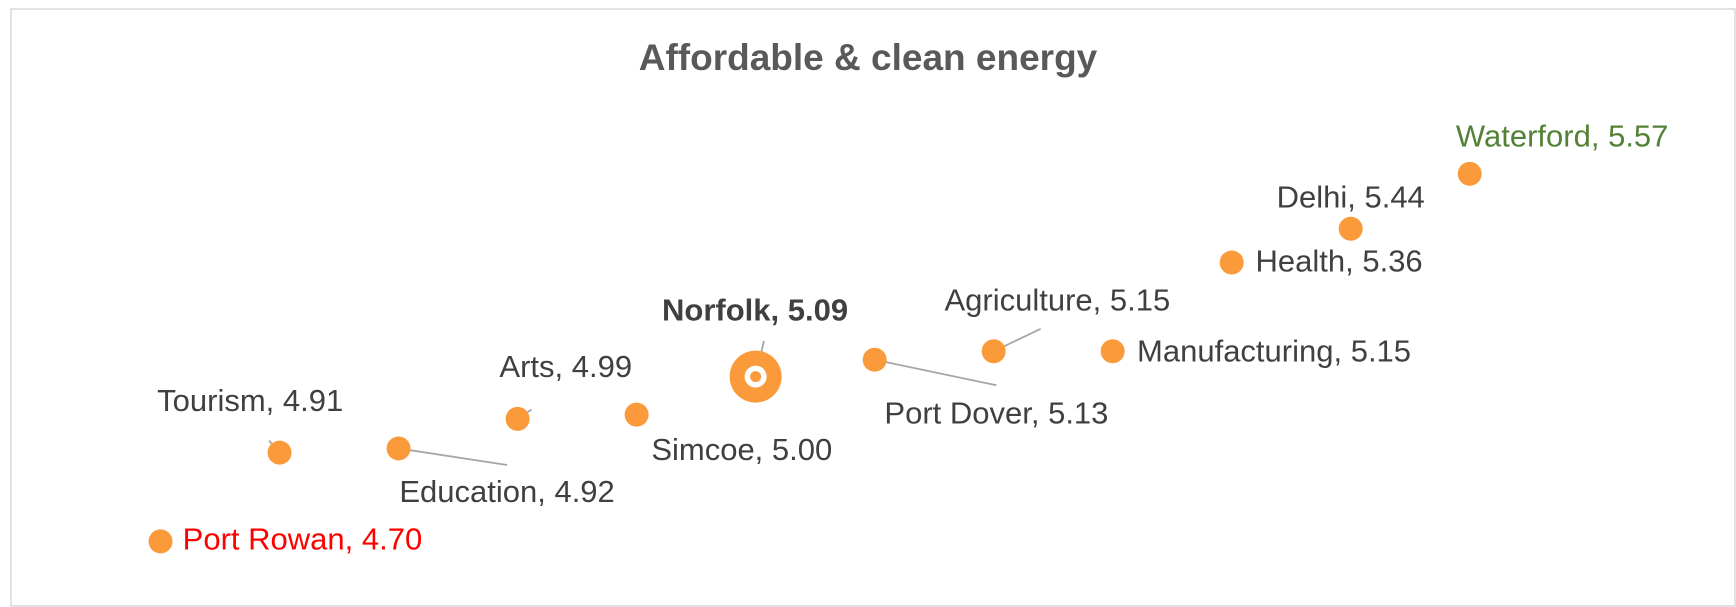 The width and height of the screenshot is (1736, 607). I want to click on data-label: Simcoe, 5.00, so click(741, 449).